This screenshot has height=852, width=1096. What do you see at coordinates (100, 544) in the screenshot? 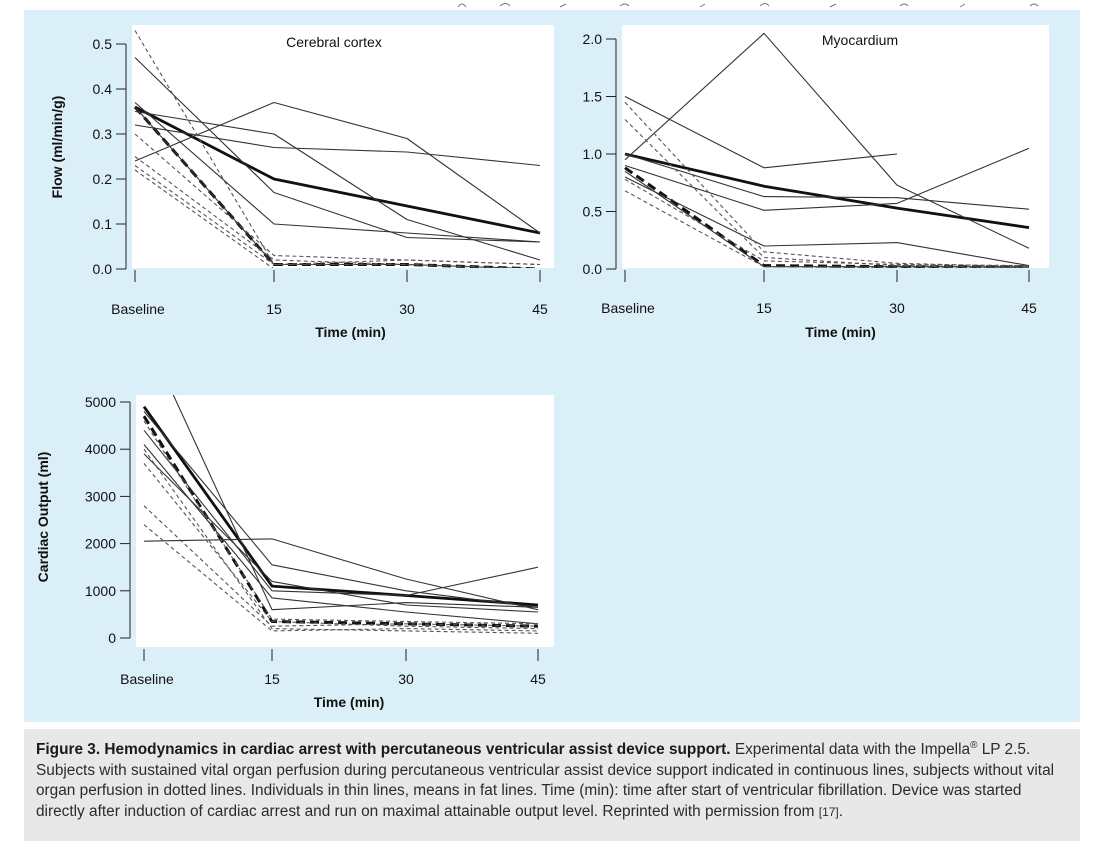
I see `y-tick-label: 2000` at bounding box center [100, 544].